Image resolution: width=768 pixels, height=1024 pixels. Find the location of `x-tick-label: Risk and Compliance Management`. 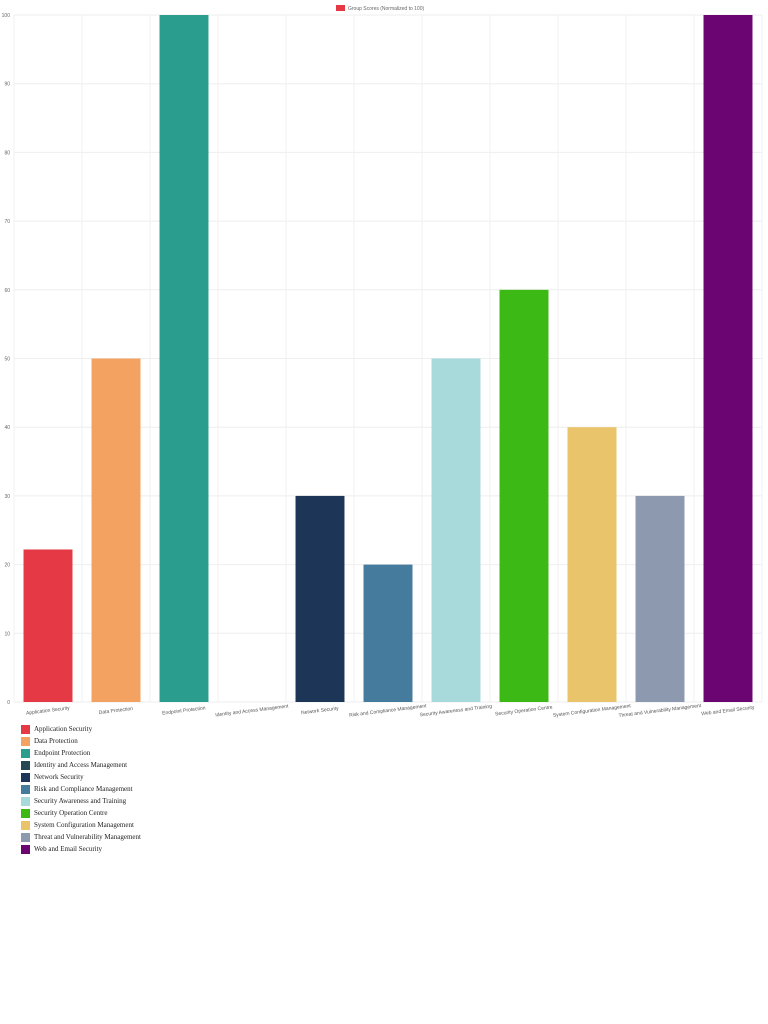

x-tick-label: Risk and Compliance Management is located at coordinates (388, 711).